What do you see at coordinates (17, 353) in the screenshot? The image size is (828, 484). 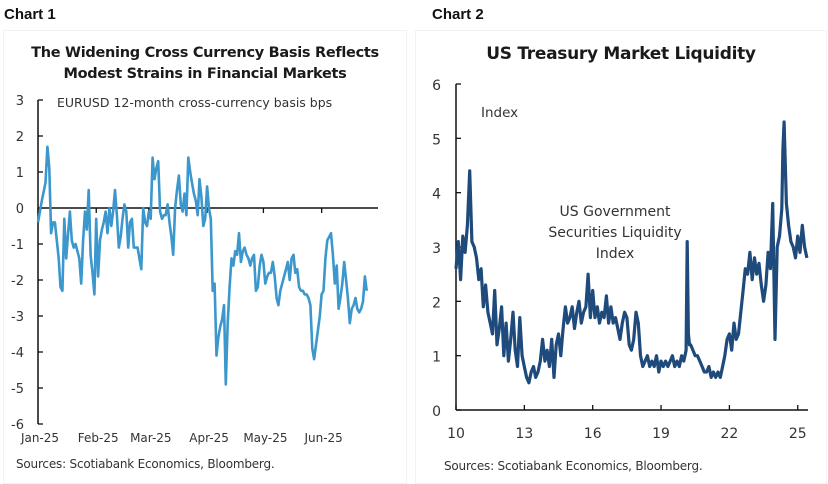 I see `chart1-y-tick-label: -4` at bounding box center [17, 353].